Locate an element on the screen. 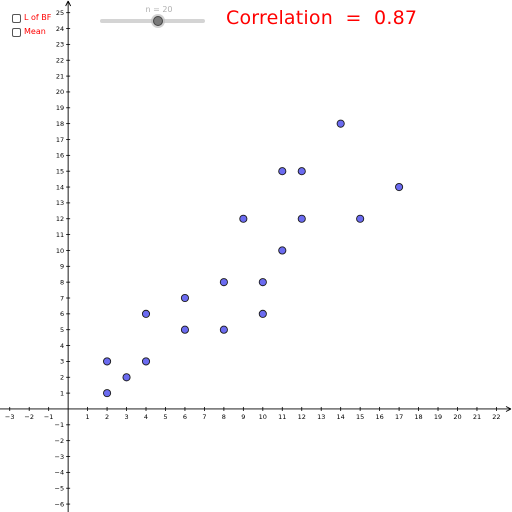 The image size is (512, 512). x-tick-label: 3 is located at coordinates (126, 417).